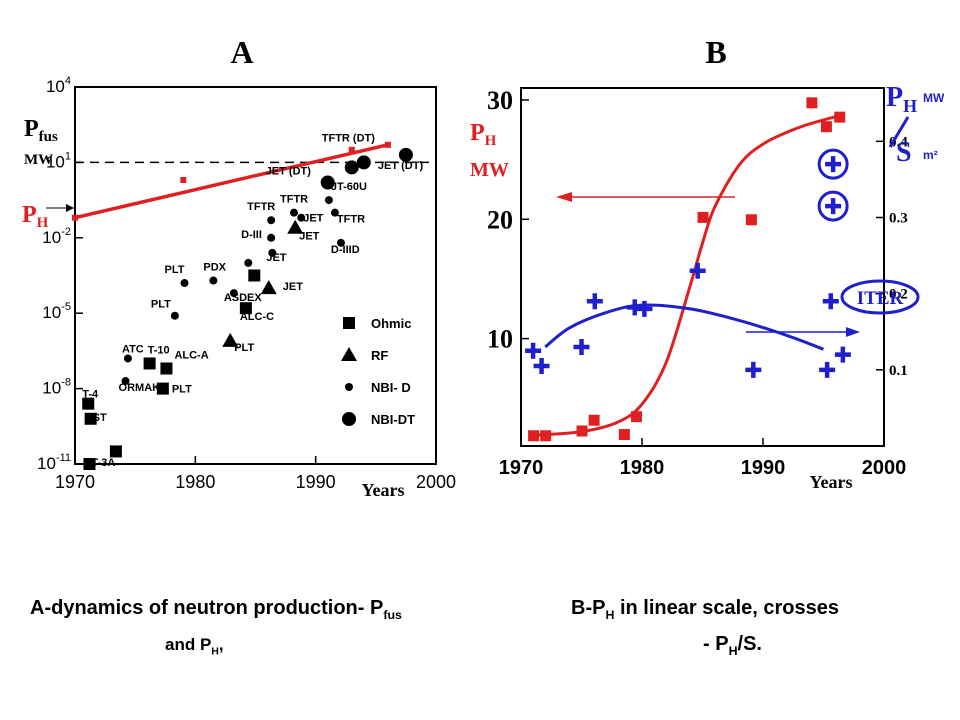 This screenshot has width=960, height=720. I want to click on chart-a-point-label: TFTR (DT), so click(348, 138).